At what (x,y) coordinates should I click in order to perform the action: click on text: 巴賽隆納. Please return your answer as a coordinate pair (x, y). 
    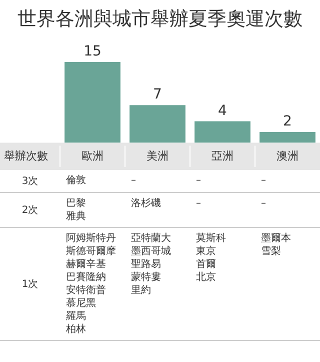
    Looking at the image, I should click on (86, 277).